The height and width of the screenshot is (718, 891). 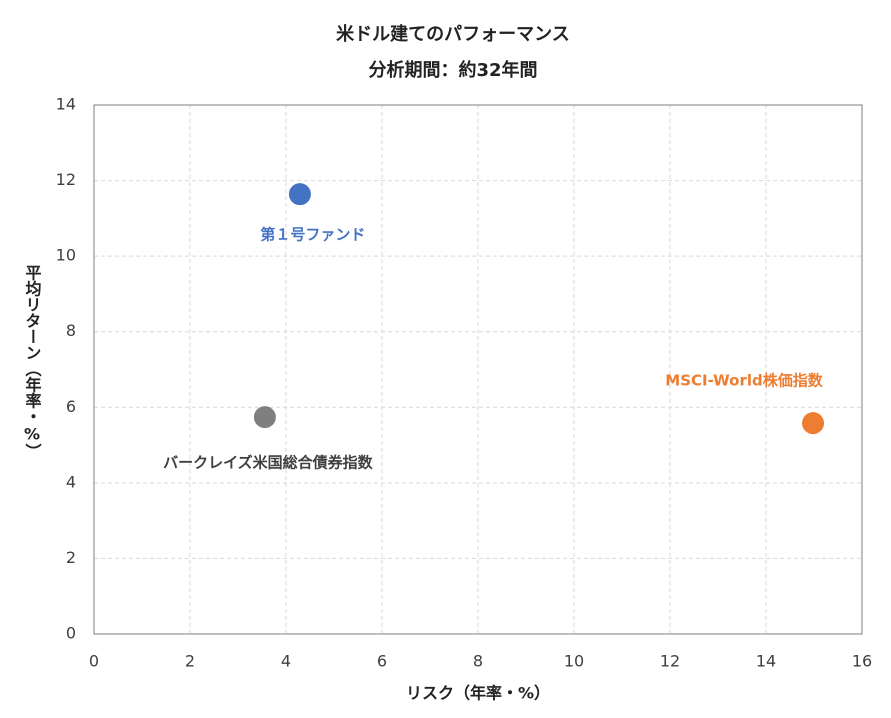 I want to click on x-tick-label: 4, so click(x=286, y=661).